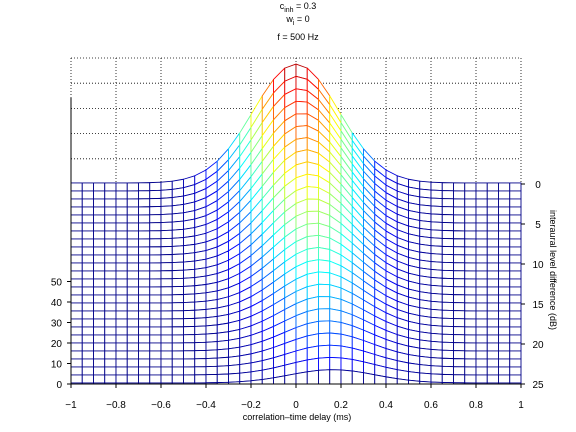 Image resolution: width=576 pixels, height=432 pixels. What do you see at coordinates (538, 345) in the screenshot?
I see `ild-tick-label: 20` at bounding box center [538, 345].